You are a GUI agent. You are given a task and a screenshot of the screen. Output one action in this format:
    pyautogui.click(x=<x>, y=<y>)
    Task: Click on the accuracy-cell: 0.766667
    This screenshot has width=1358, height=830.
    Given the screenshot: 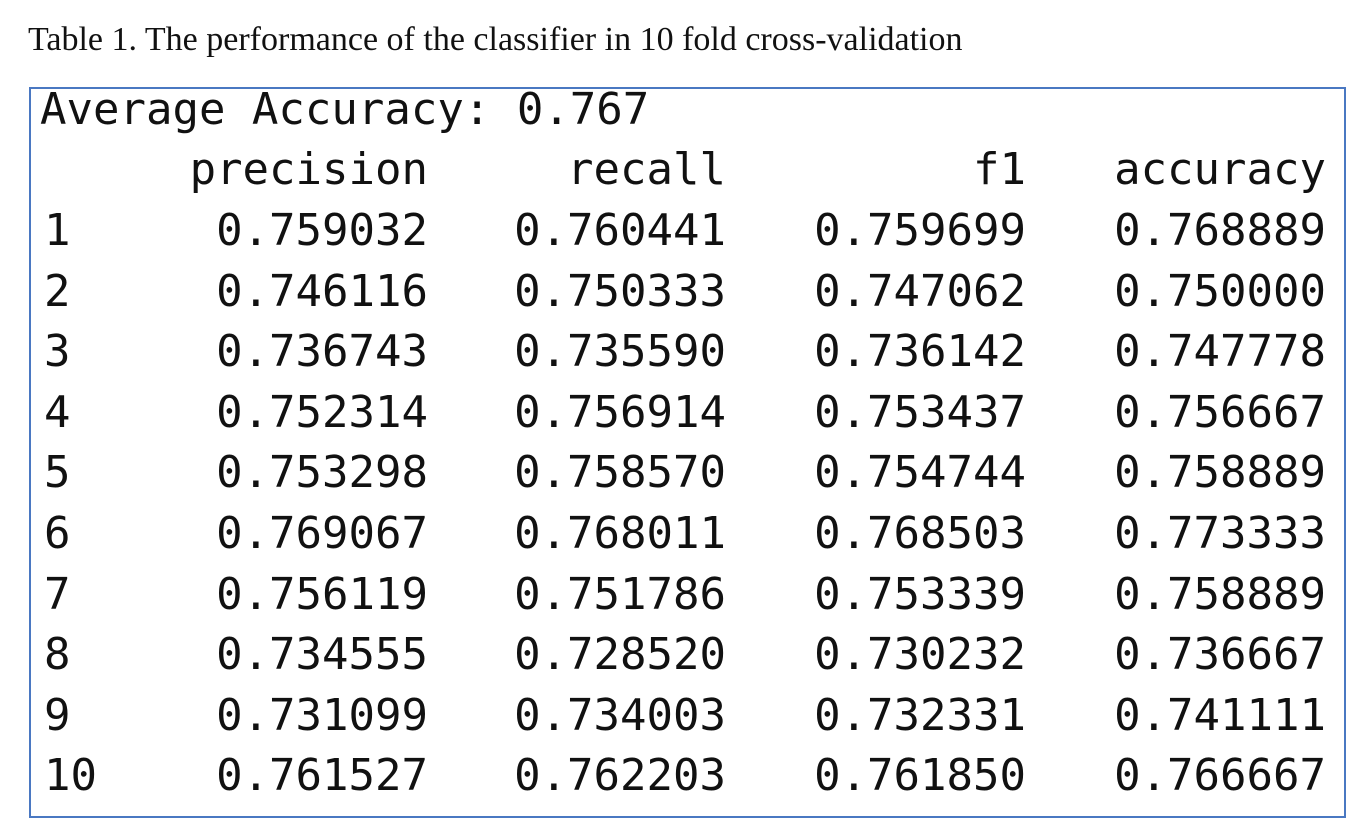 What is the action you would take?
    pyautogui.click(x=1220, y=776)
    